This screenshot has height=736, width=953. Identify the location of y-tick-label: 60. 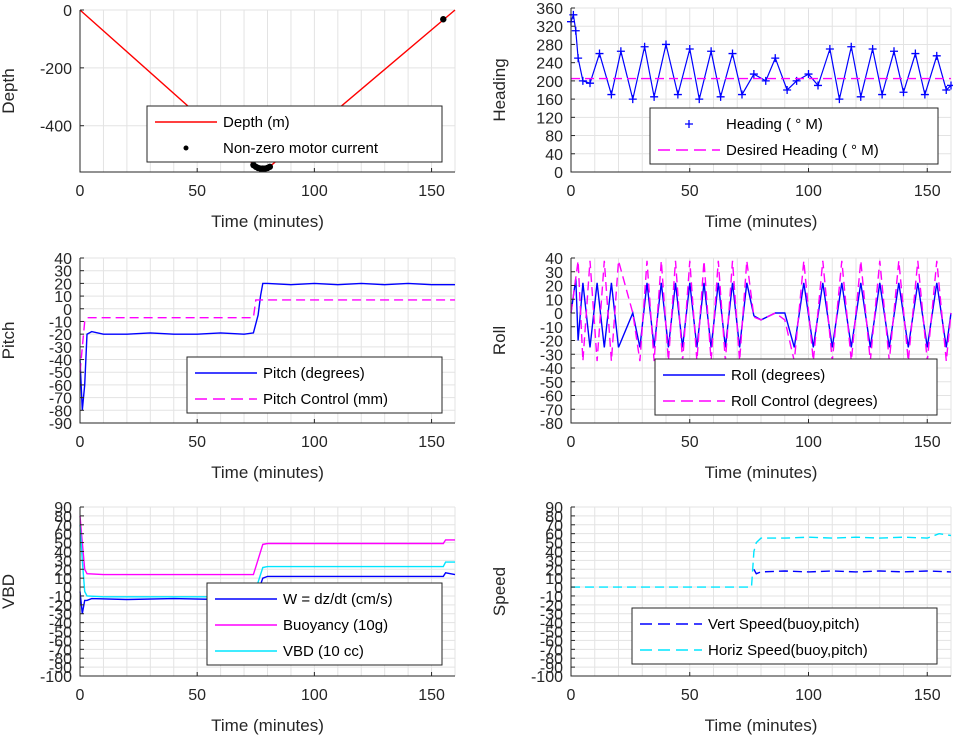
(63, 535).